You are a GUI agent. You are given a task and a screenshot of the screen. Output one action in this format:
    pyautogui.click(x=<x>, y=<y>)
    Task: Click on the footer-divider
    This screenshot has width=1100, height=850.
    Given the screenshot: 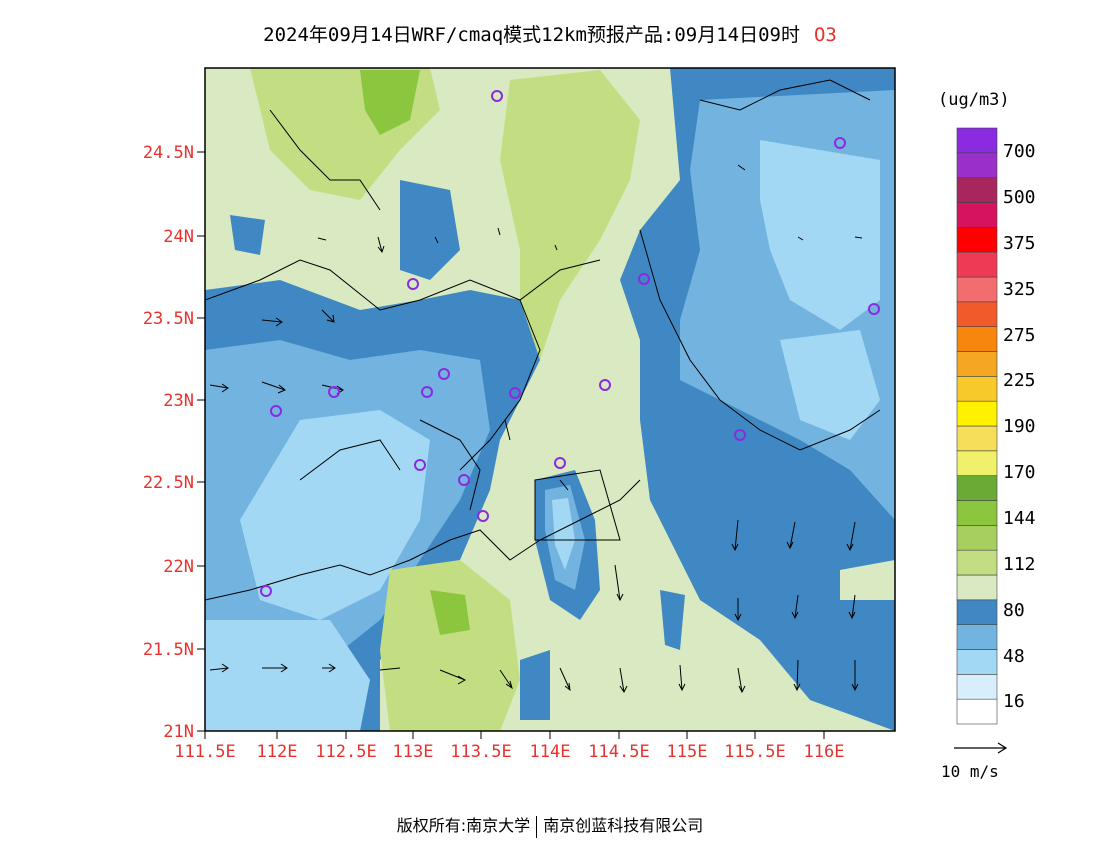 What is the action you would take?
    pyautogui.click(x=537, y=826)
    